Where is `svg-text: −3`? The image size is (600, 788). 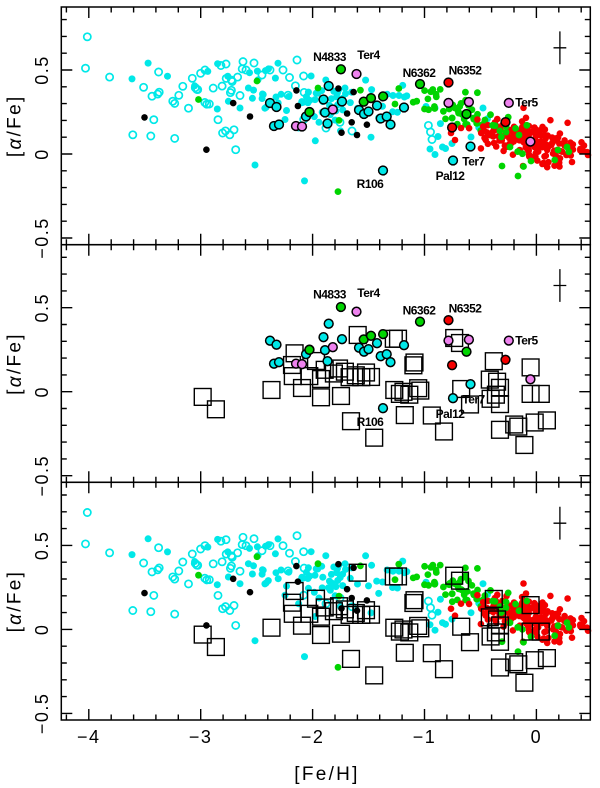 svg-text: −3 is located at coordinates (201, 737).